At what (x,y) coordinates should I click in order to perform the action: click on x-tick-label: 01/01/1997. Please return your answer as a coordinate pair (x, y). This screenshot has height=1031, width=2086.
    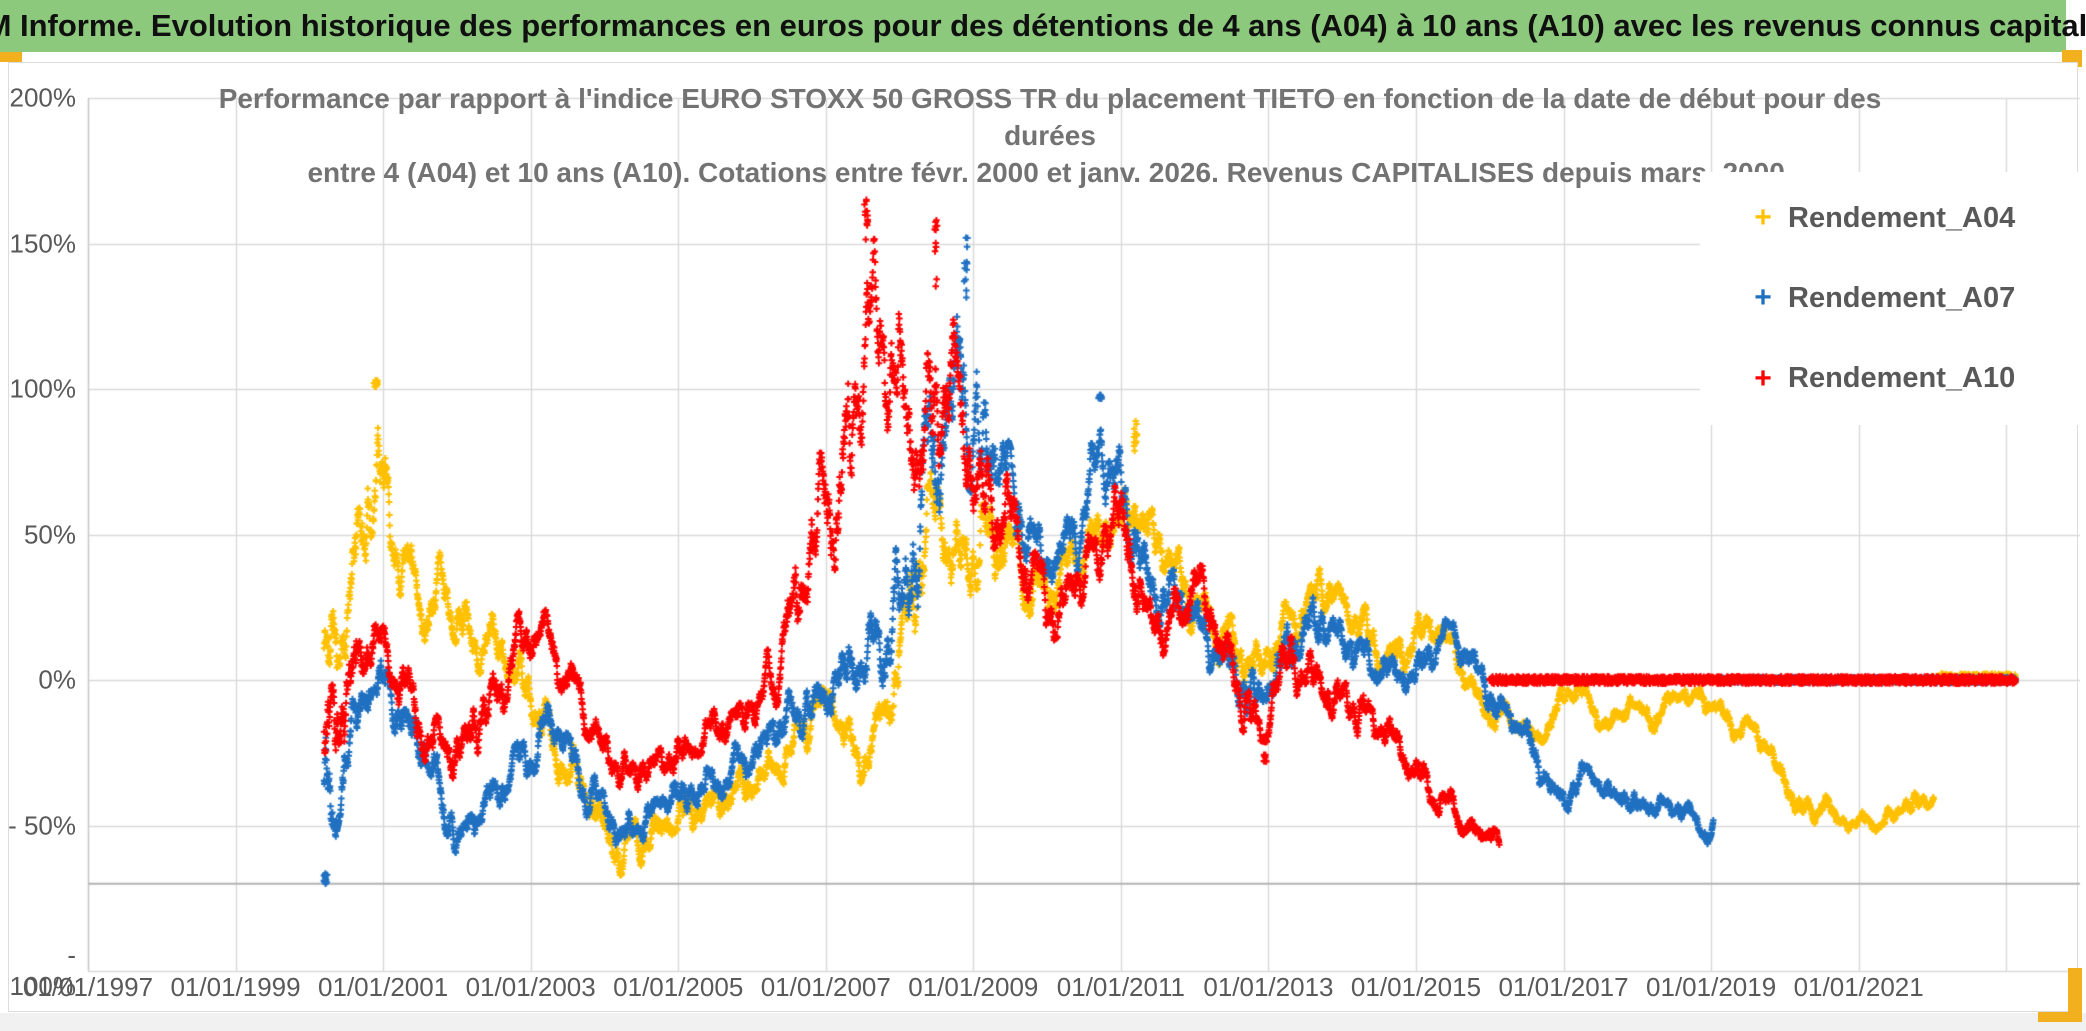
    Looking at the image, I should click on (88, 987).